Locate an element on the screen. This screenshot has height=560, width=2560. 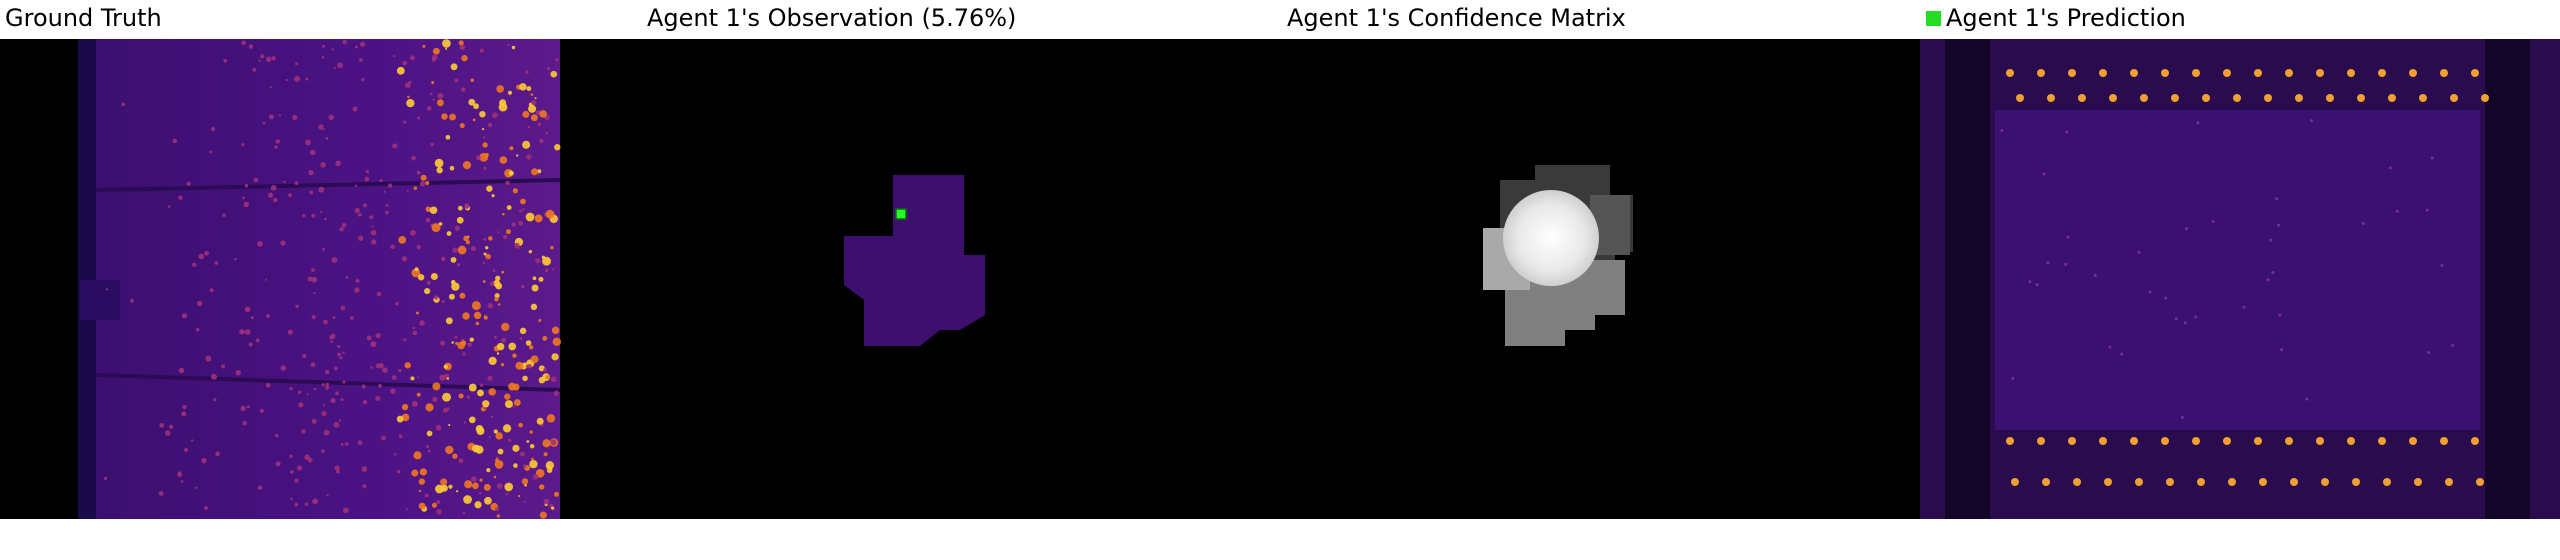
header is located at coordinates (1280, 19).